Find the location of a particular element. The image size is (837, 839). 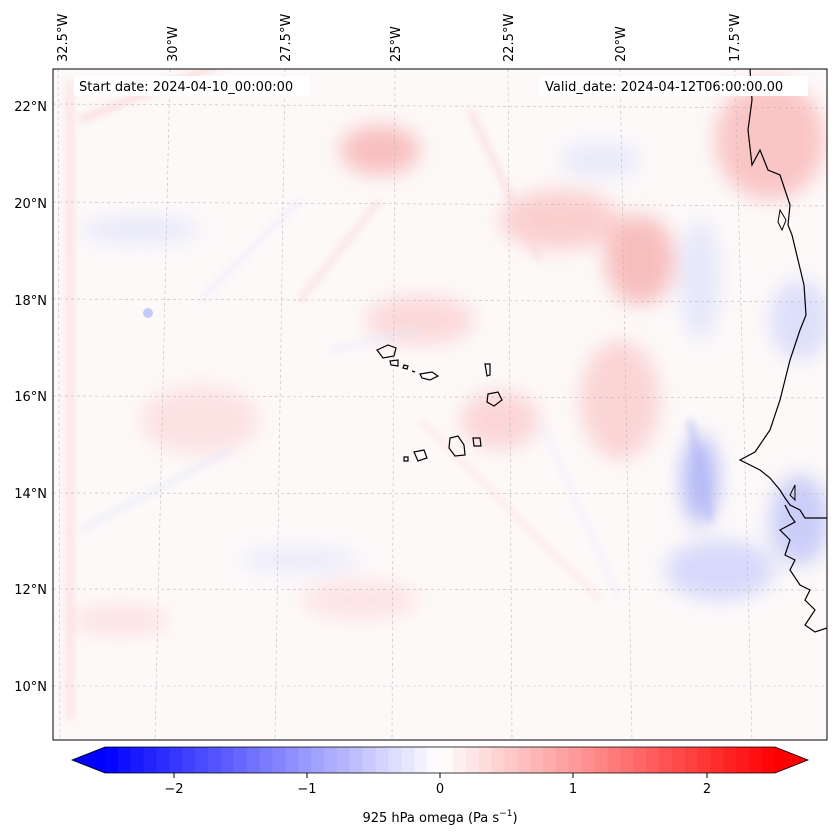

colorbar-cells is located at coordinates (440, 760).